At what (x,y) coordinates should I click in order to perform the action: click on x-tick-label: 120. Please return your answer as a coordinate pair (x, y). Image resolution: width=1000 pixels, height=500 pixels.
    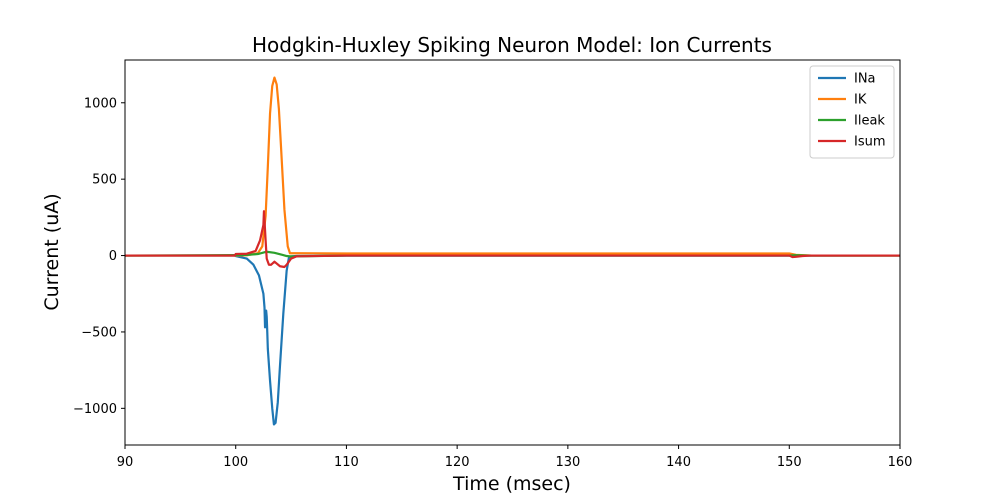
    Looking at the image, I should click on (457, 462).